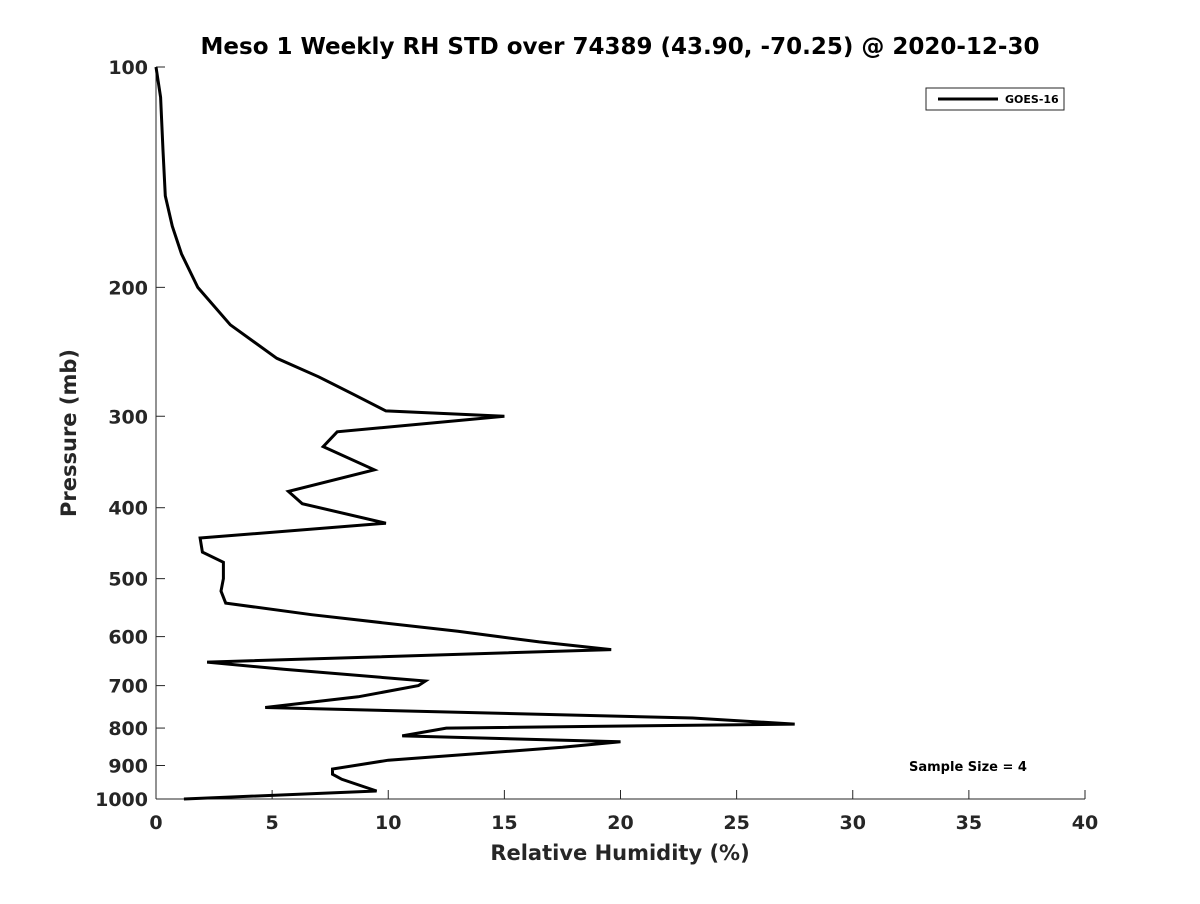  I want to click on x-tick-label: 30, so click(853, 823).